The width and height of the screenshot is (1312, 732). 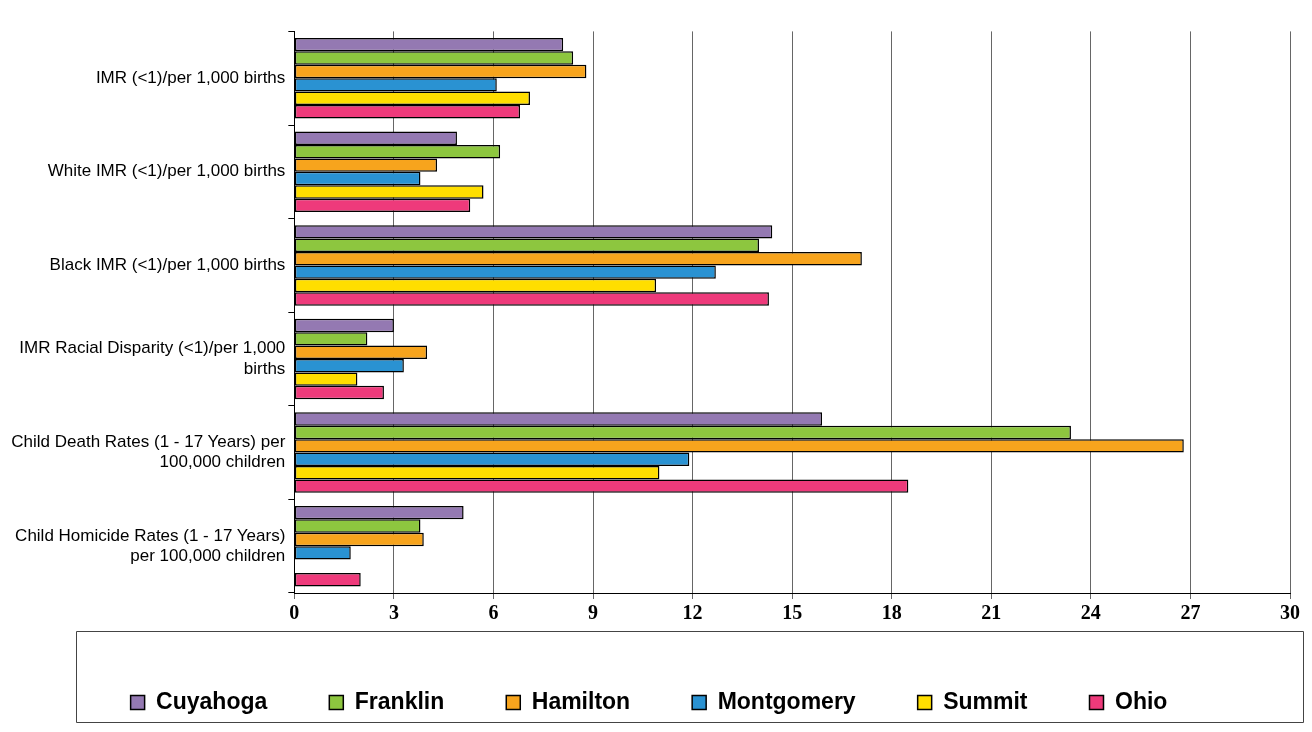 I want to click on x-tick-label: 0, so click(x=294, y=612).